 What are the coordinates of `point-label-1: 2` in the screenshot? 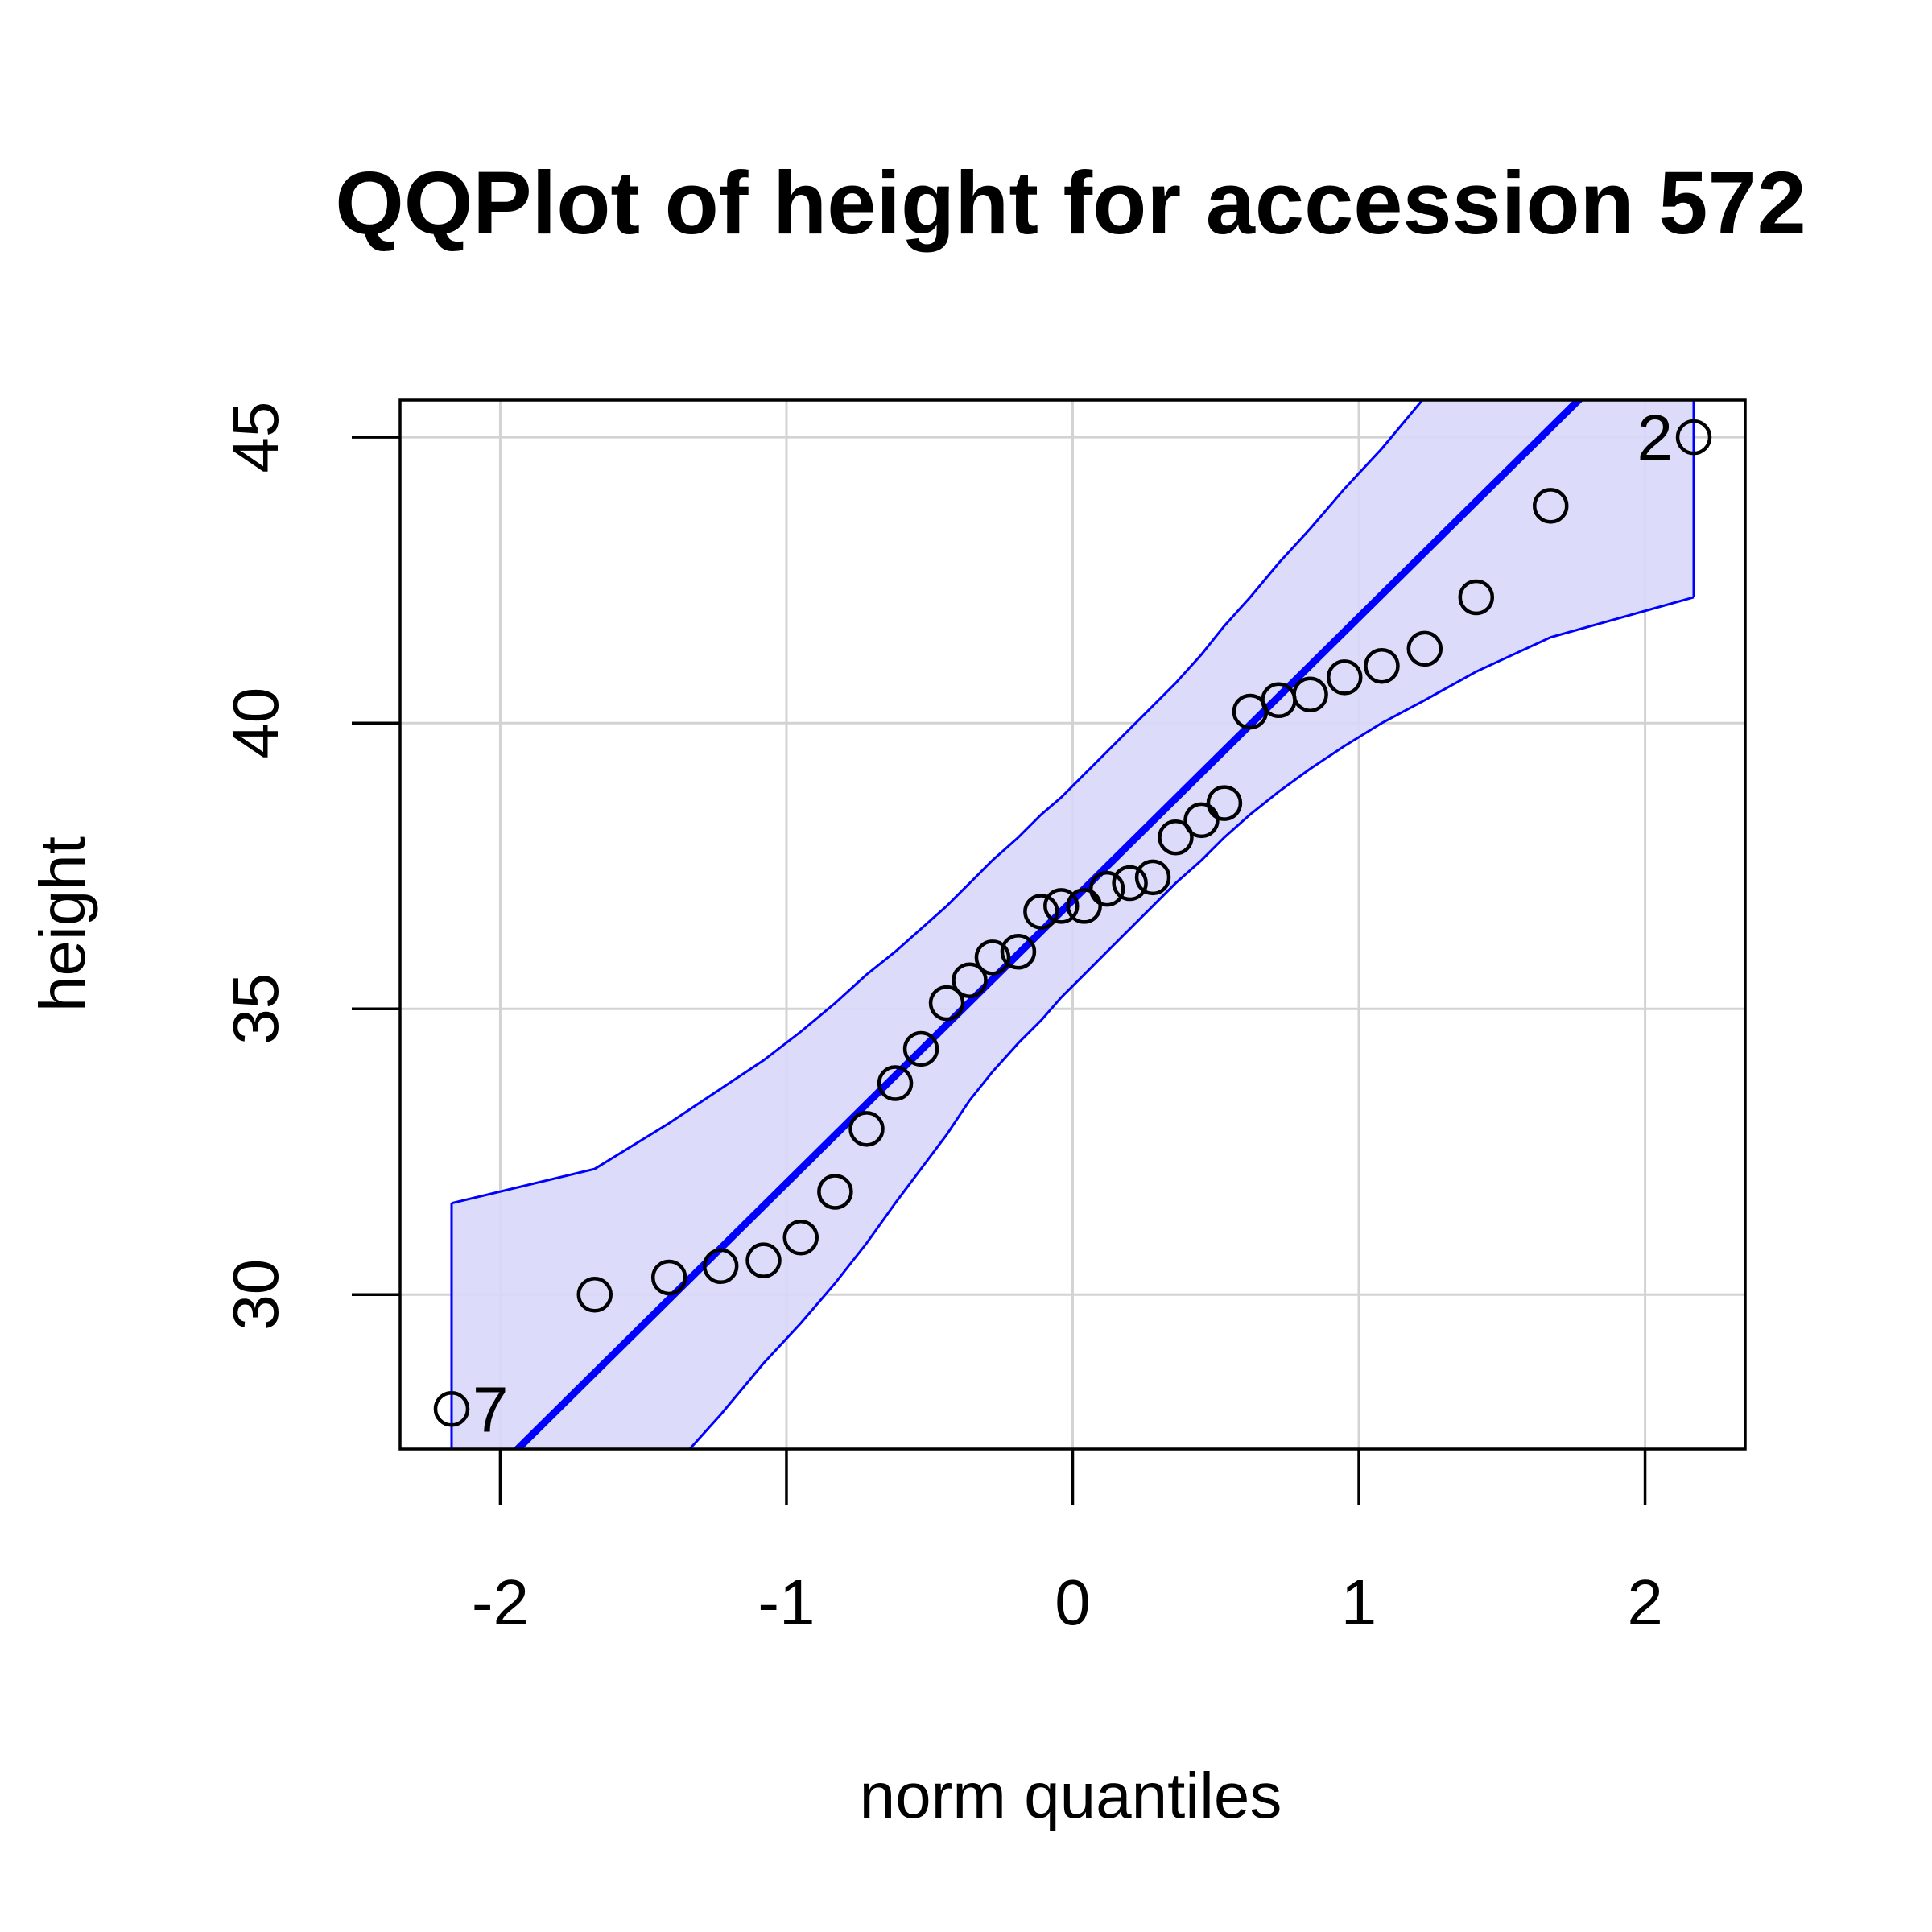 It's located at (1655, 437).